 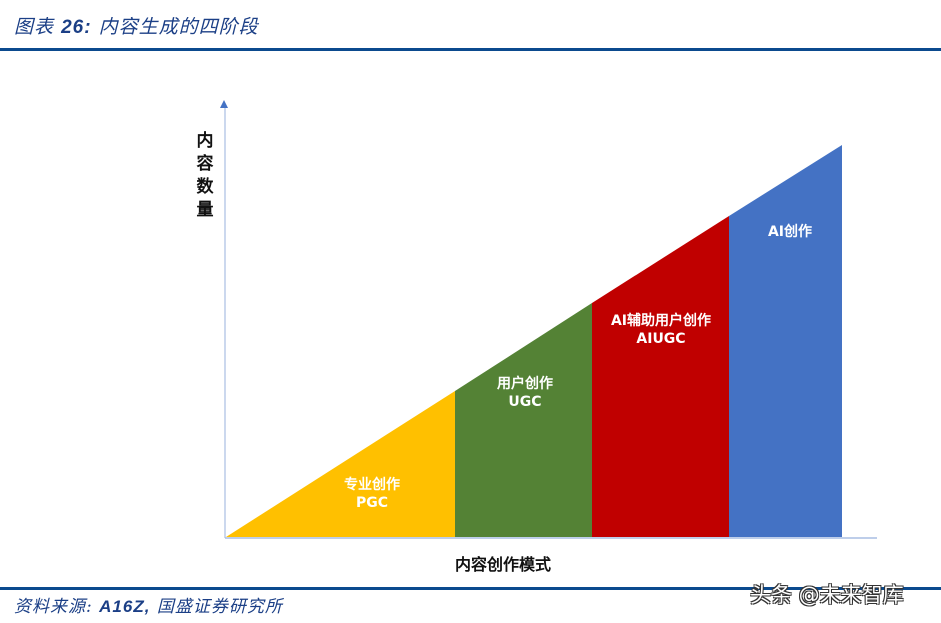 What do you see at coordinates (785, 341) in the screenshot?
I see `segment-ai` at bounding box center [785, 341].